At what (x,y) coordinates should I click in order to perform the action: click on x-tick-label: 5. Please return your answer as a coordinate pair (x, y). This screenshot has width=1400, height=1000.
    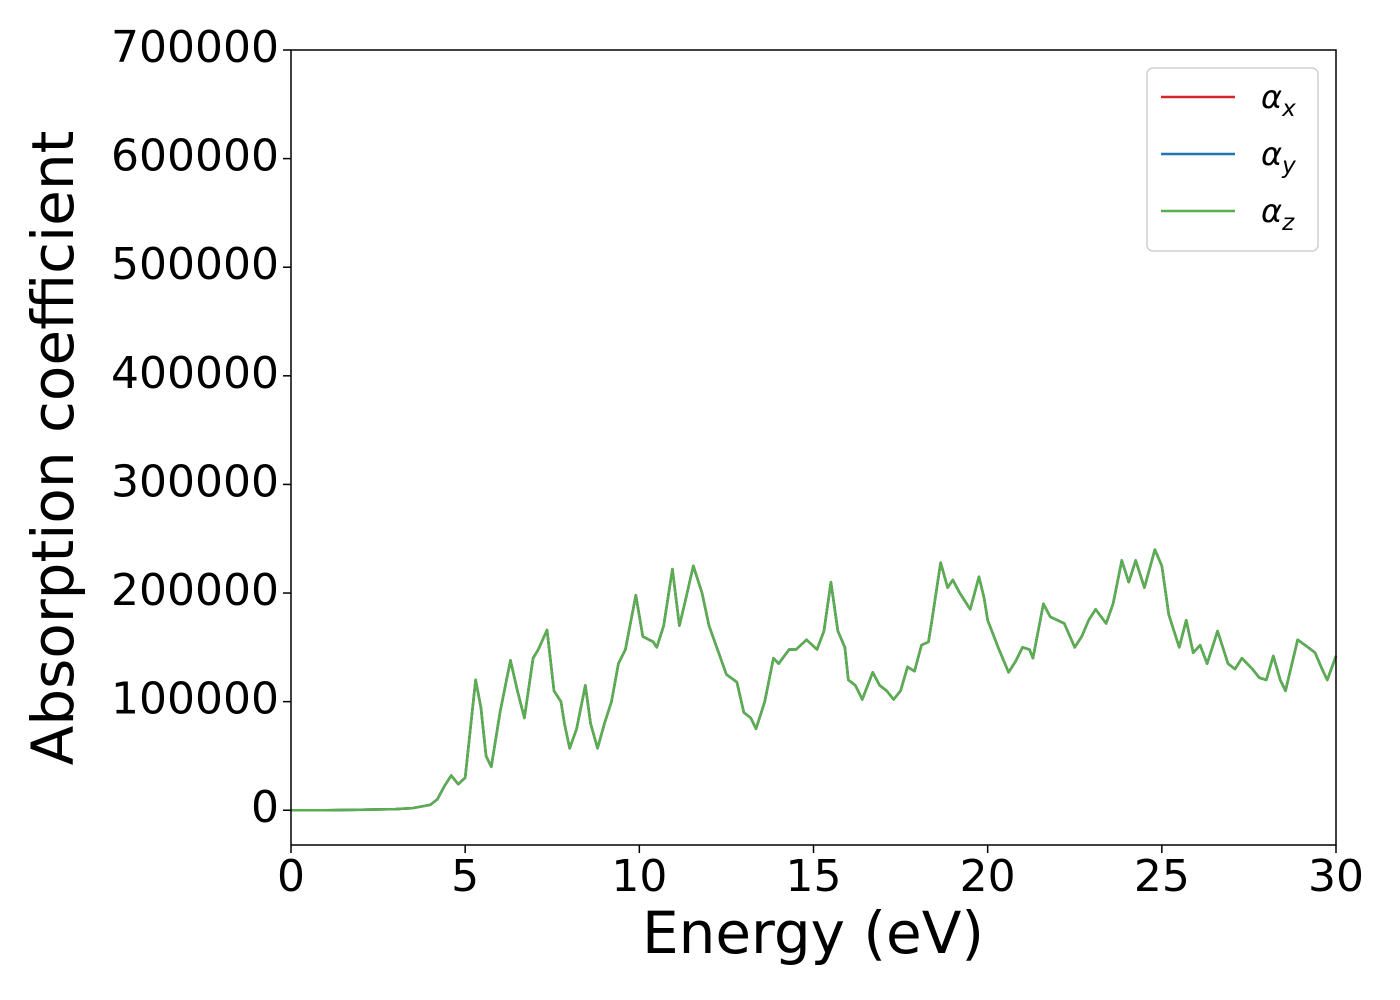
    Looking at the image, I should click on (465, 876).